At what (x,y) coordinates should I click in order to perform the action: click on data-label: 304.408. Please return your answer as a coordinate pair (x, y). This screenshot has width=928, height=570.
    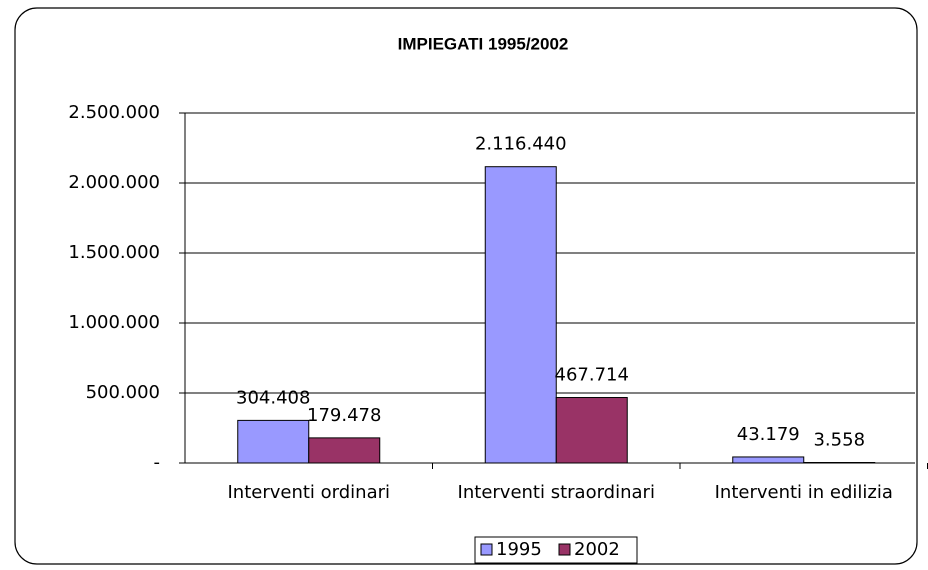
    Looking at the image, I should click on (273, 397).